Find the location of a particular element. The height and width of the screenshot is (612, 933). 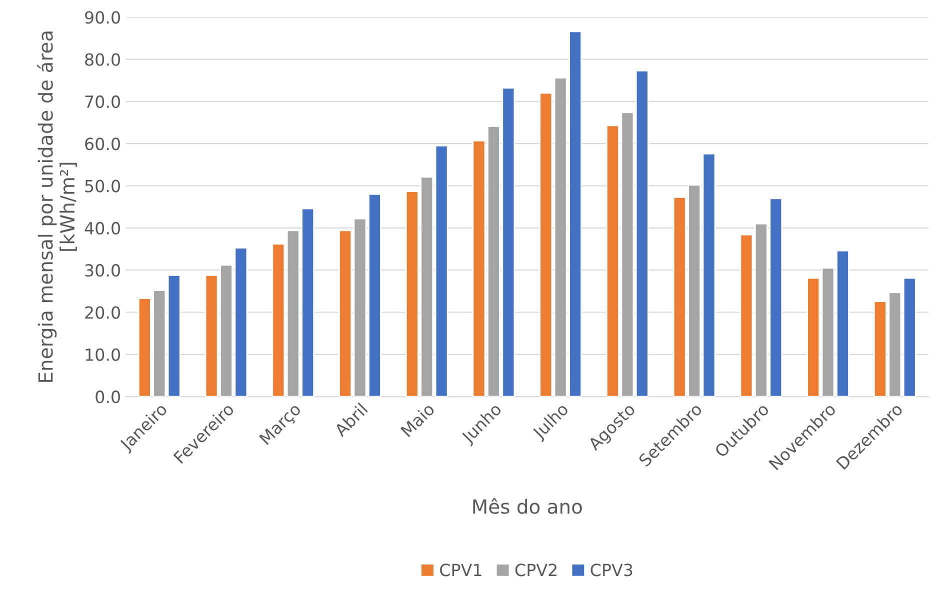

y-tick-label: 40.0 is located at coordinates (102, 228).